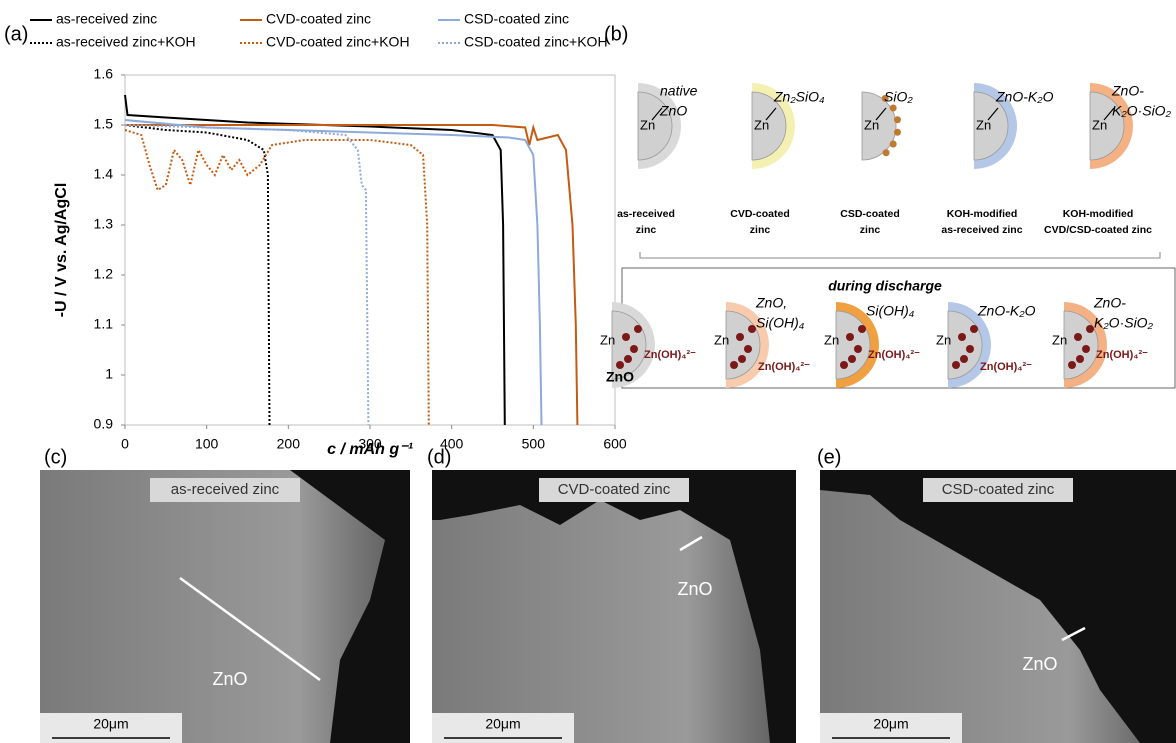 The image size is (1176, 743). Describe the element at coordinates (829, 457) in the screenshot. I see `panel-label: (e)` at that location.